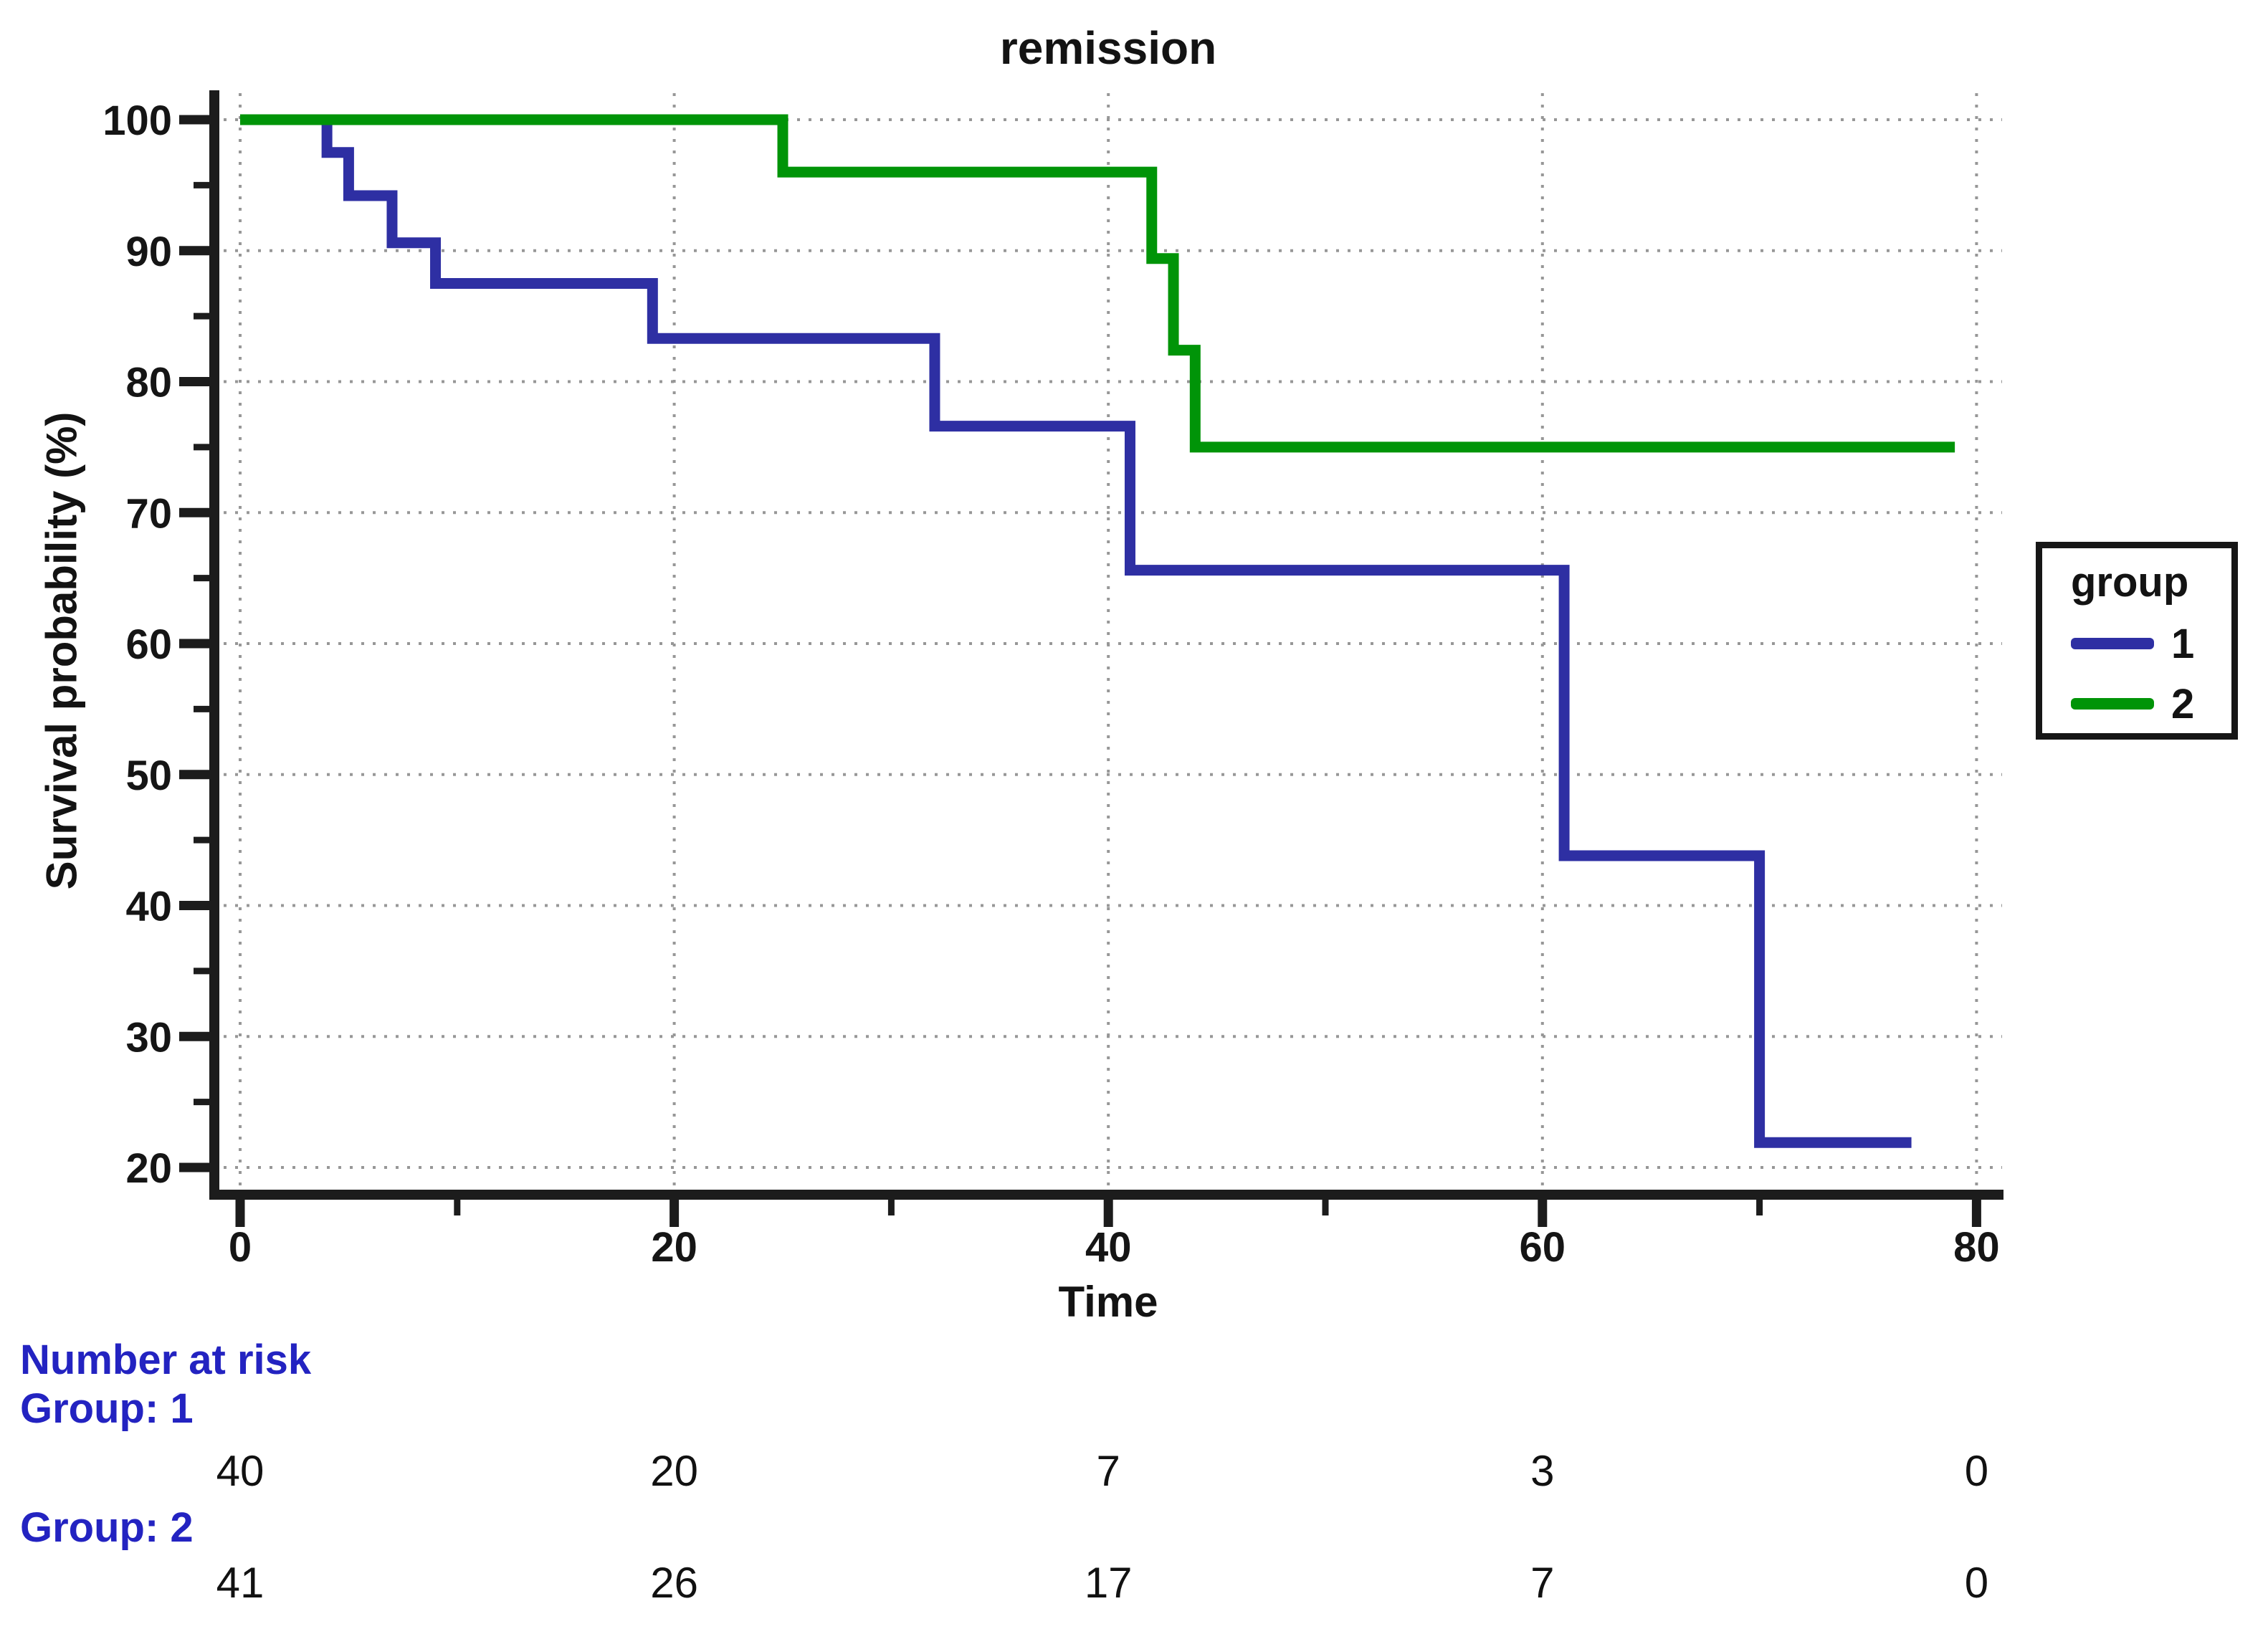 The height and width of the screenshot is (1629, 2268). I want to click on x-tick-label-40: 40, so click(1108, 1247).